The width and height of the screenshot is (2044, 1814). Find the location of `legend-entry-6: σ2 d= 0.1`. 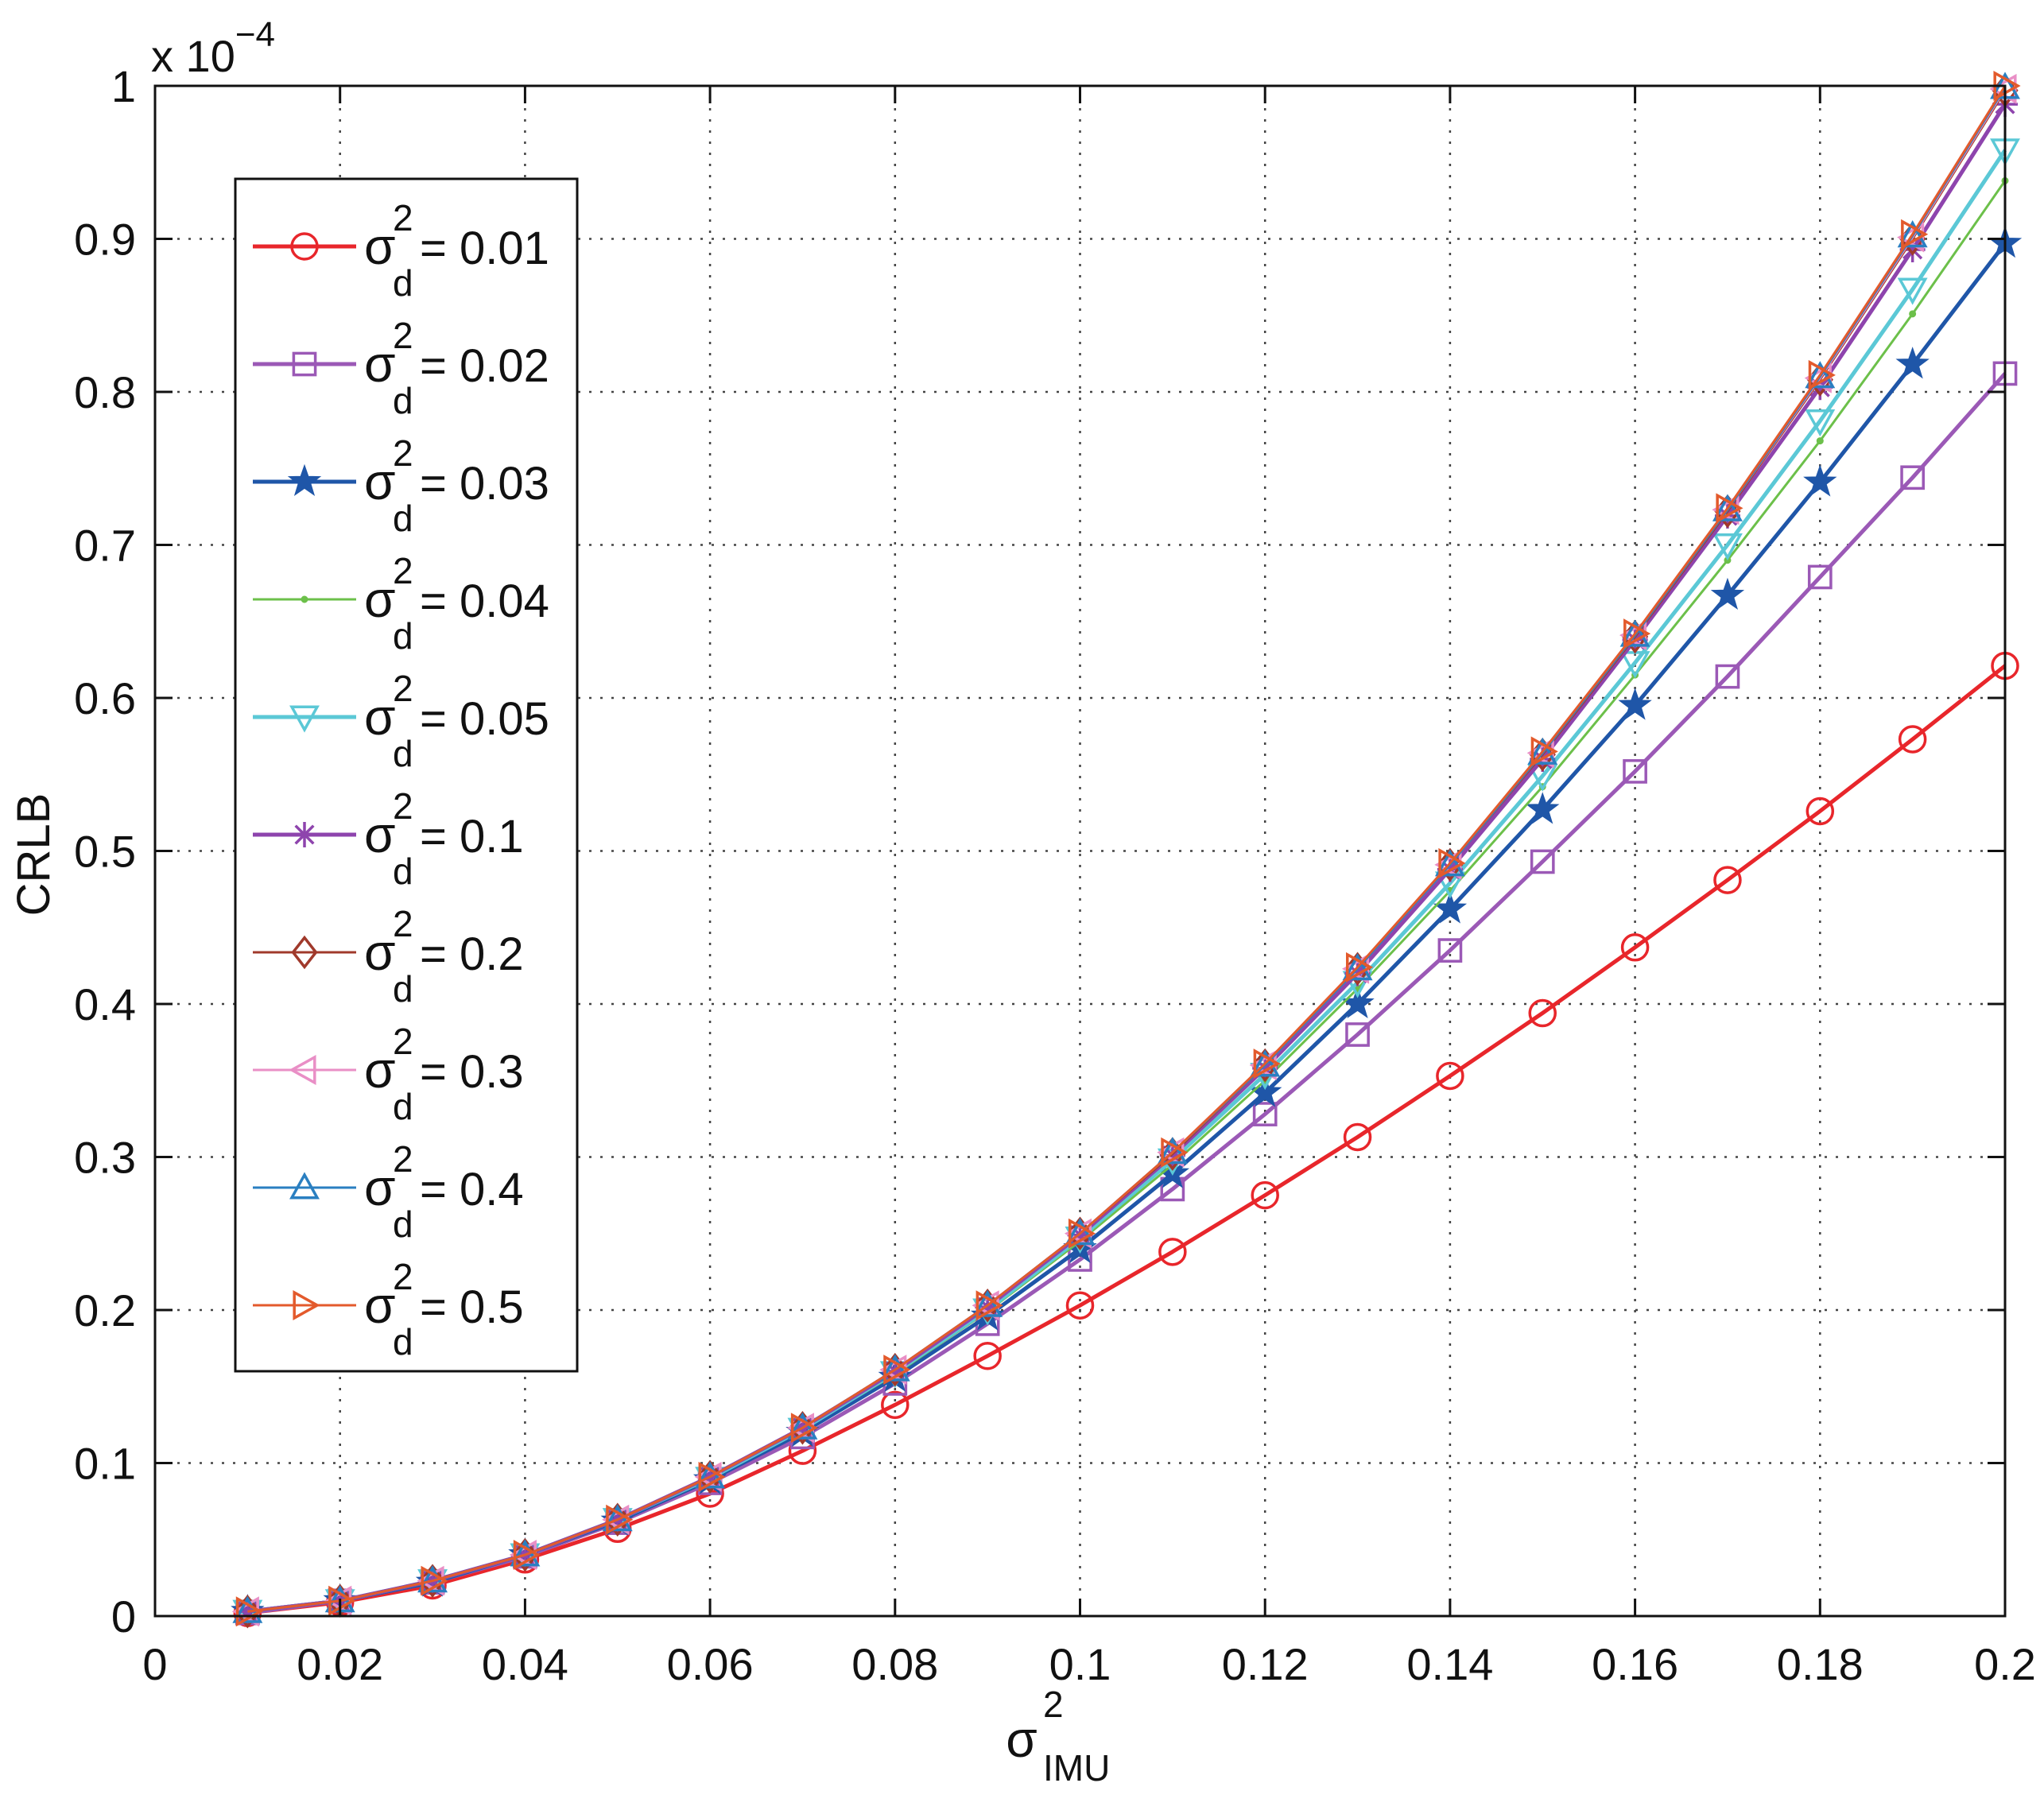

legend-entry-6: σ2 d= 0.1 is located at coordinates (388, 838).